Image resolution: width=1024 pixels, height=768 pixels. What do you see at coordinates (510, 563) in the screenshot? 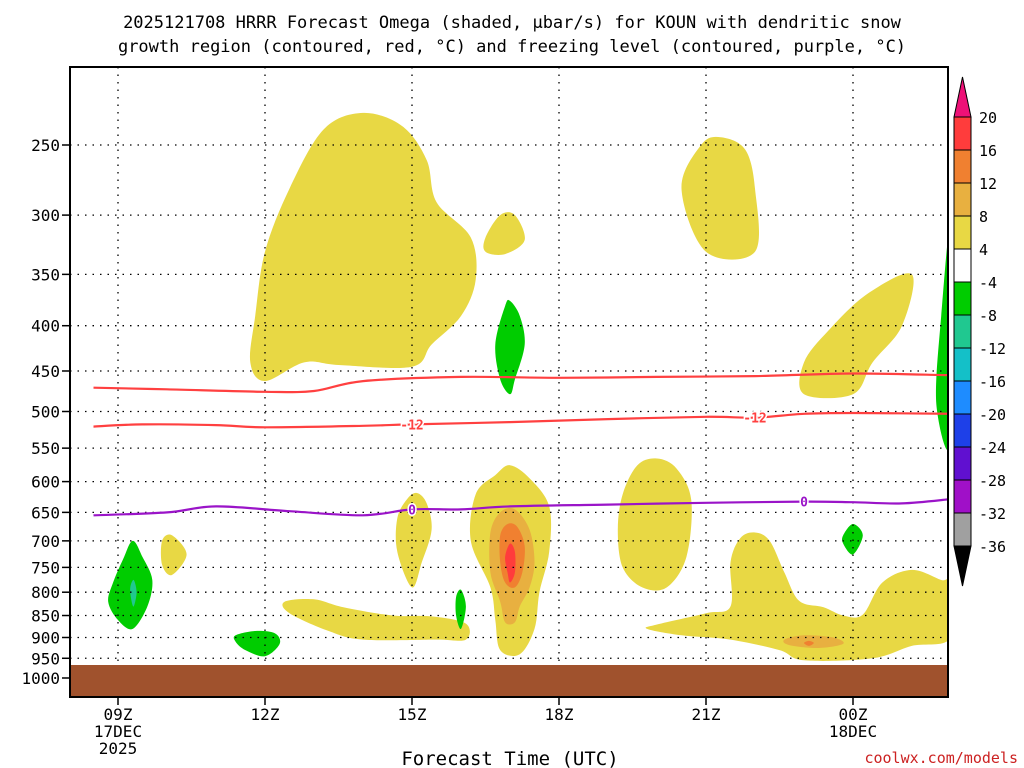
I see `omega-region-red-17z` at bounding box center [510, 563].